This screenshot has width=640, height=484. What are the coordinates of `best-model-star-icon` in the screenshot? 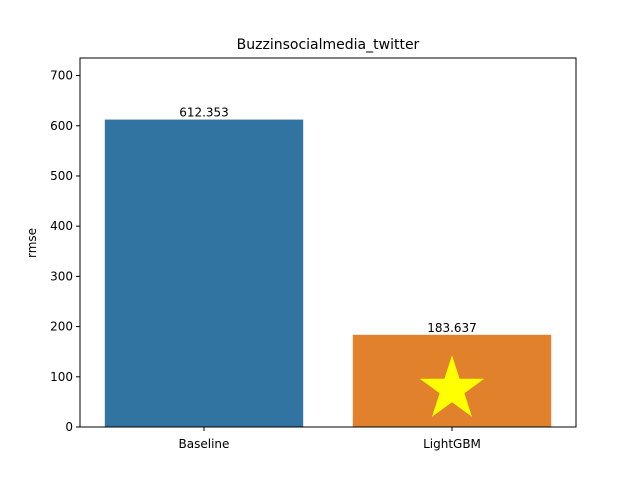 It's located at (452, 386).